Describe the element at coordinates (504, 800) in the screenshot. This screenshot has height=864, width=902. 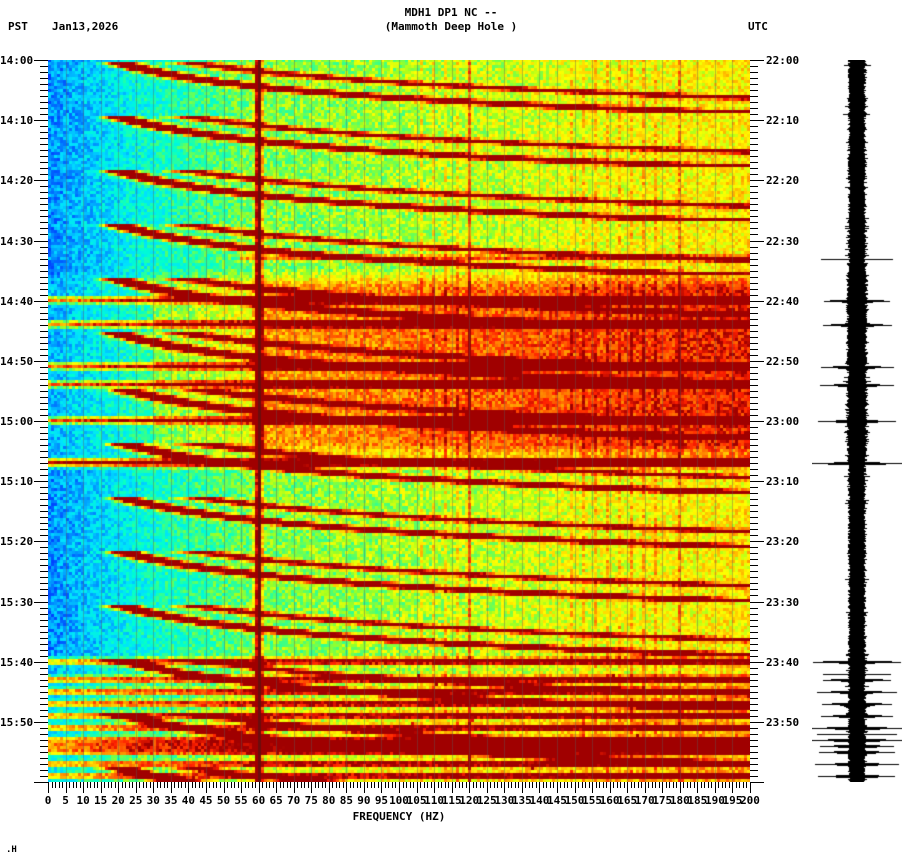
I see `freq-tick-130: 130` at that location.